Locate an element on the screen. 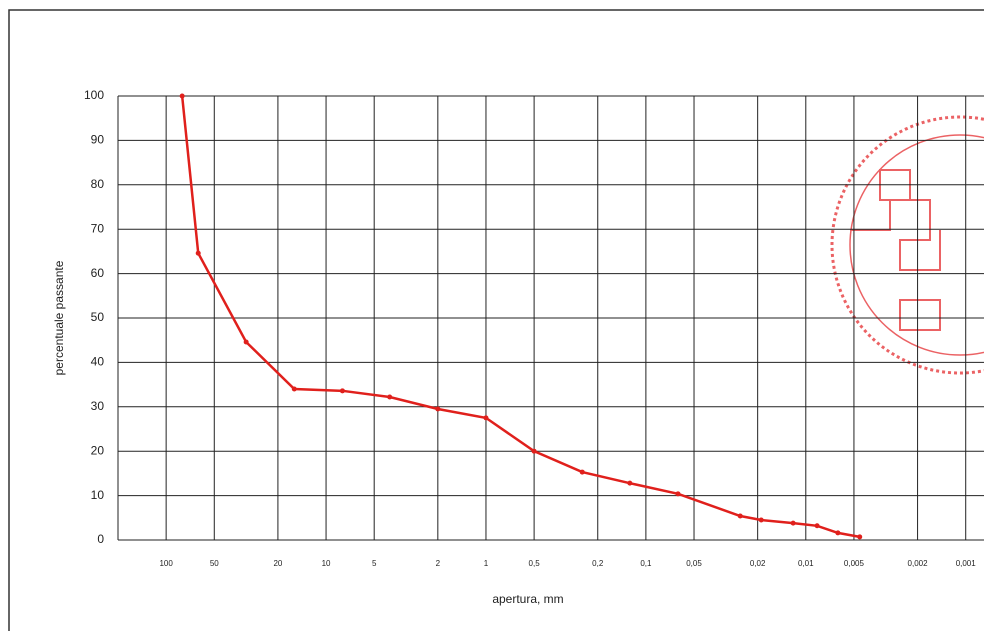 Image resolution: width=984 pixels, height=631 pixels. y-tick-label: 90 is located at coordinates (98, 140).